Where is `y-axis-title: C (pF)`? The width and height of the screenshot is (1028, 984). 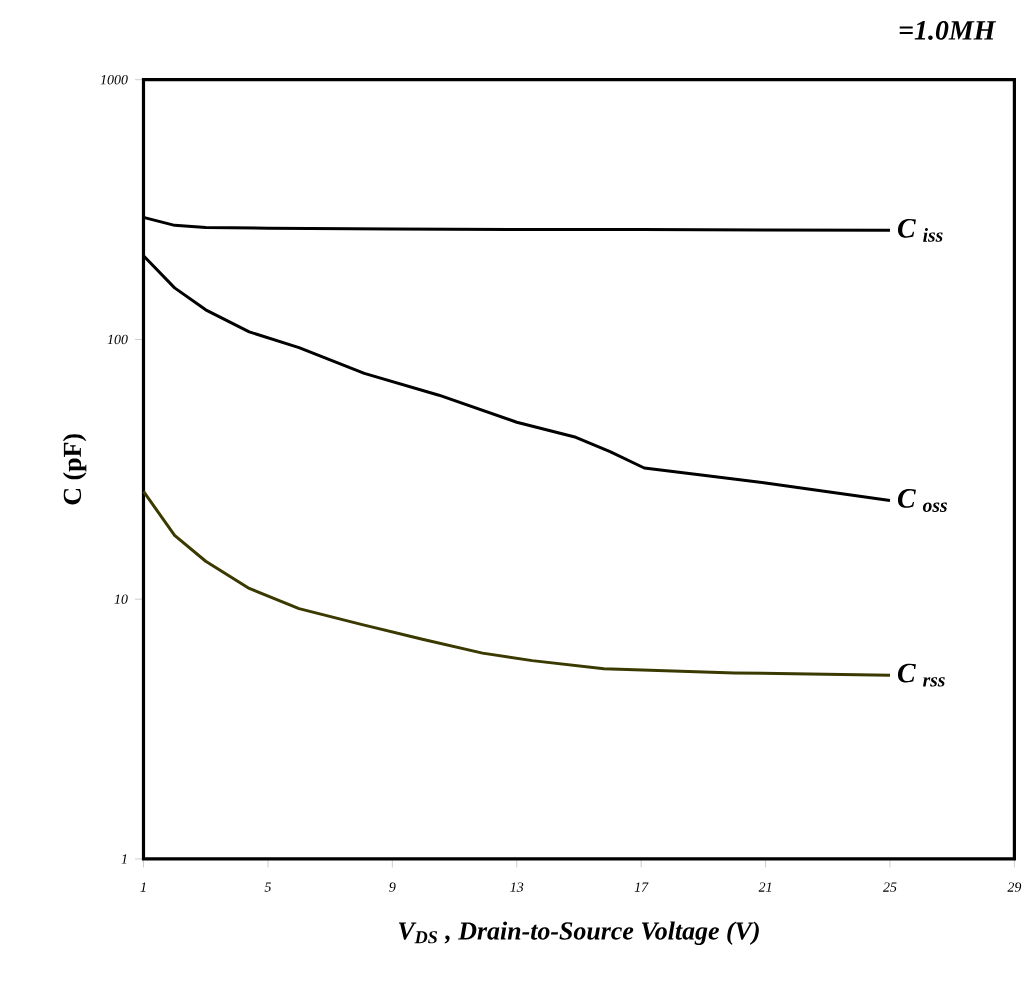
y-axis-title: C (pF) is located at coordinates (74, 469).